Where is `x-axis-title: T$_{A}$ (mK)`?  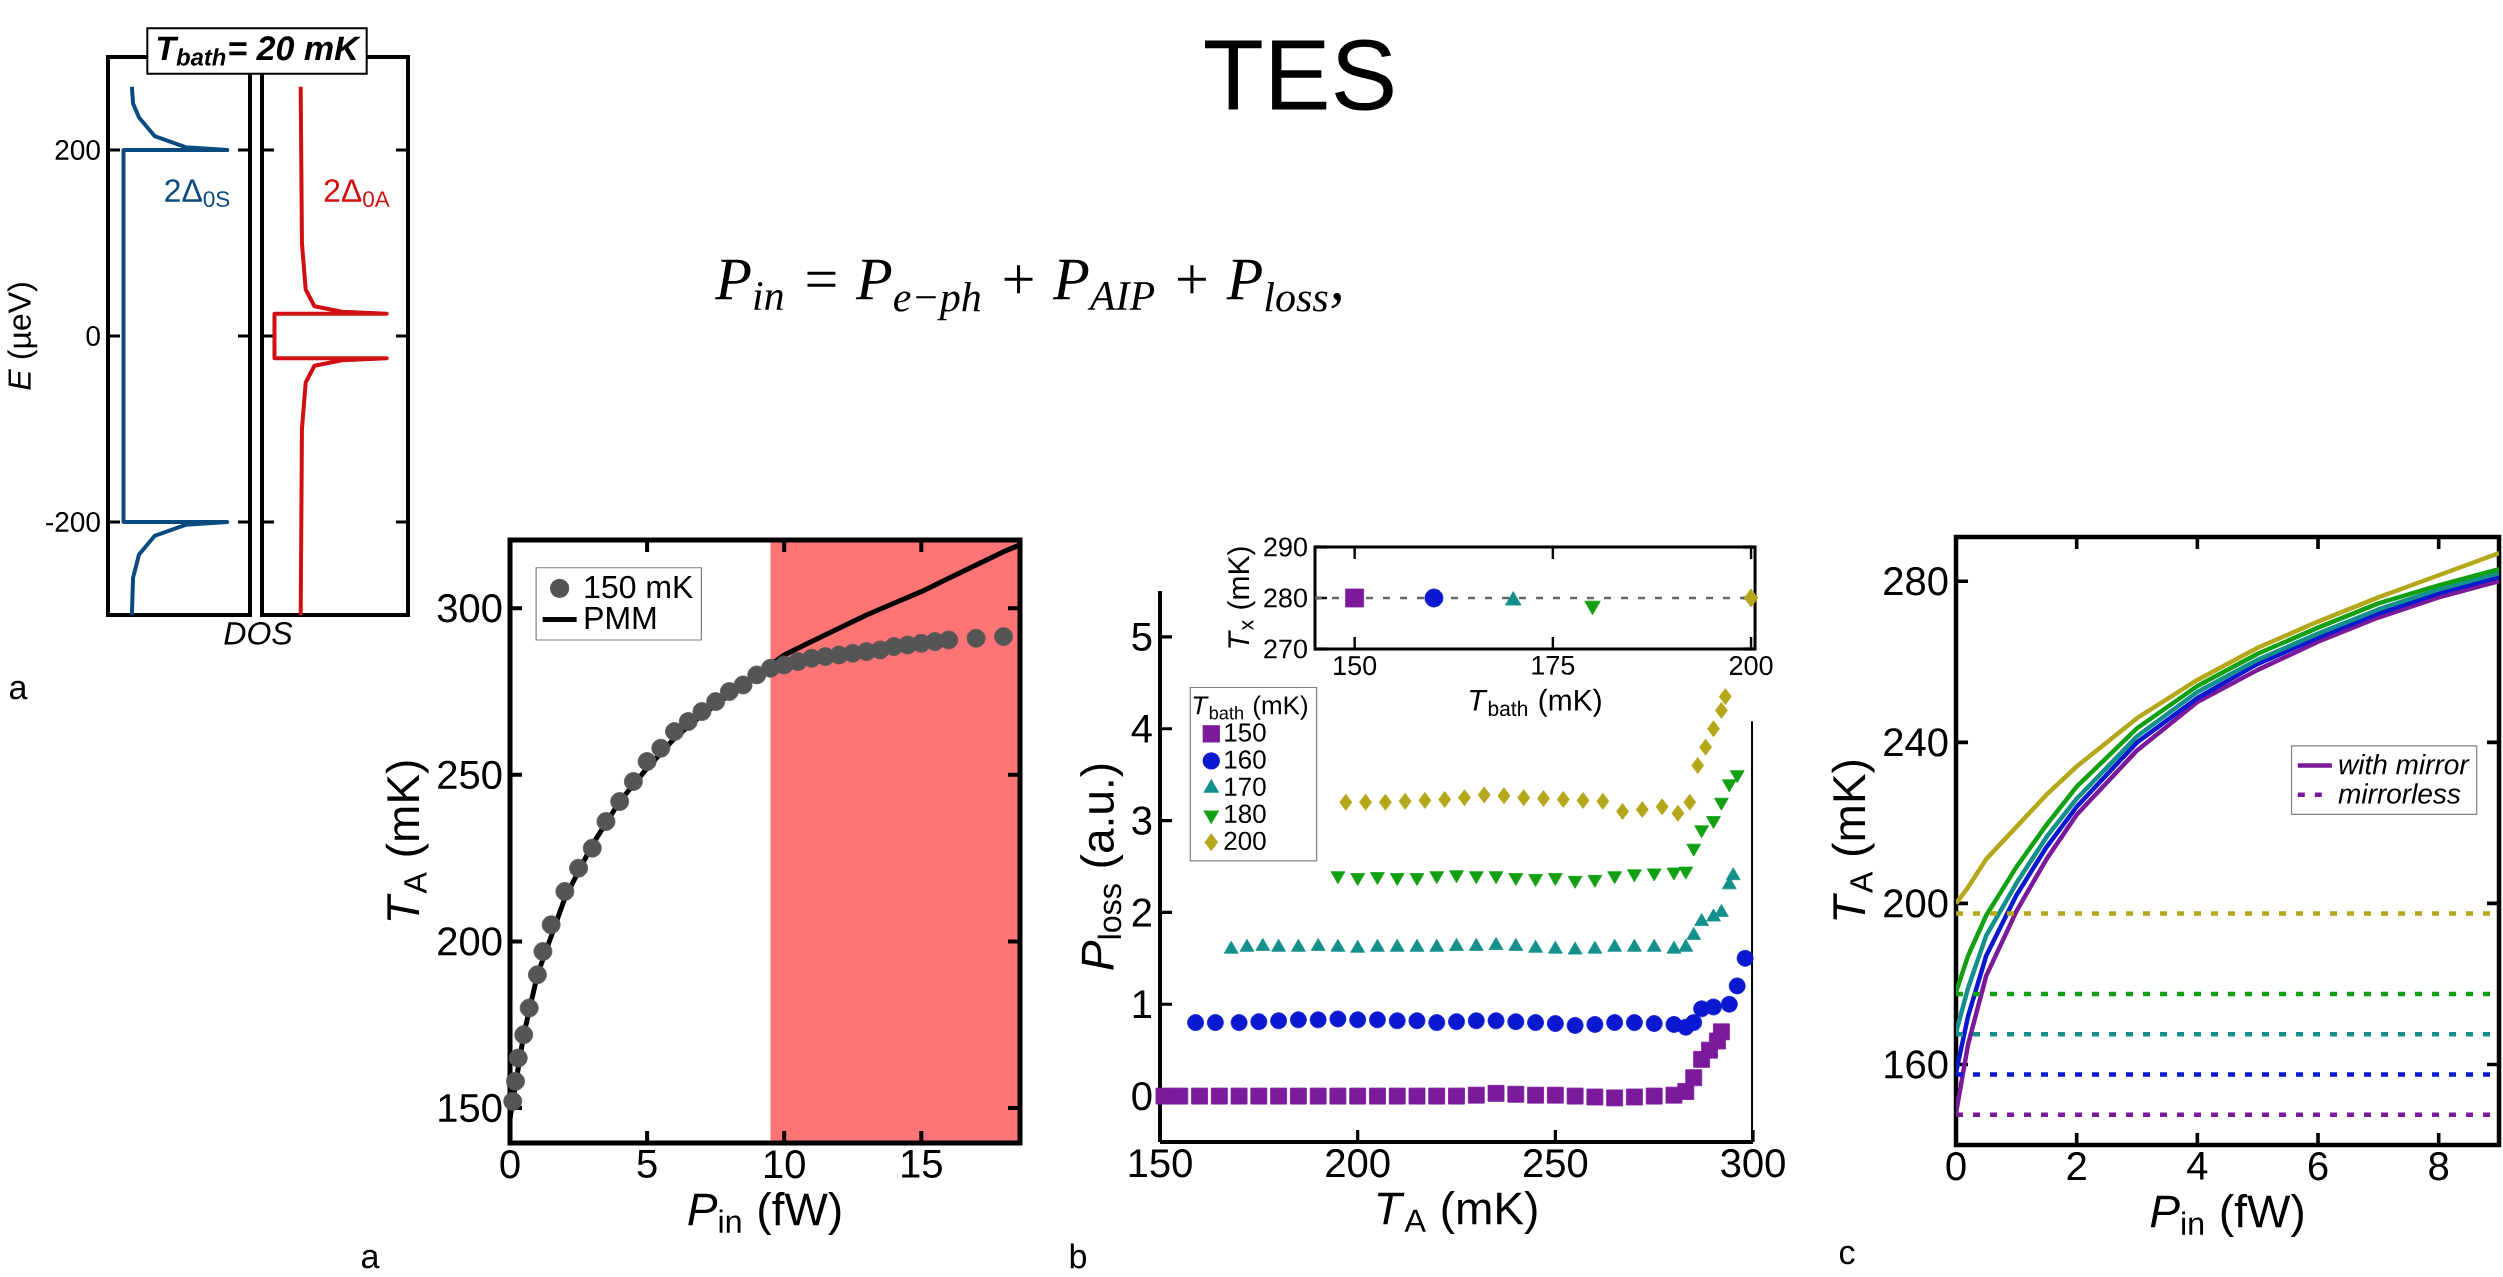 x-axis-title: T$_{A}$ (mK) is located at coordinates (1457, 1212).